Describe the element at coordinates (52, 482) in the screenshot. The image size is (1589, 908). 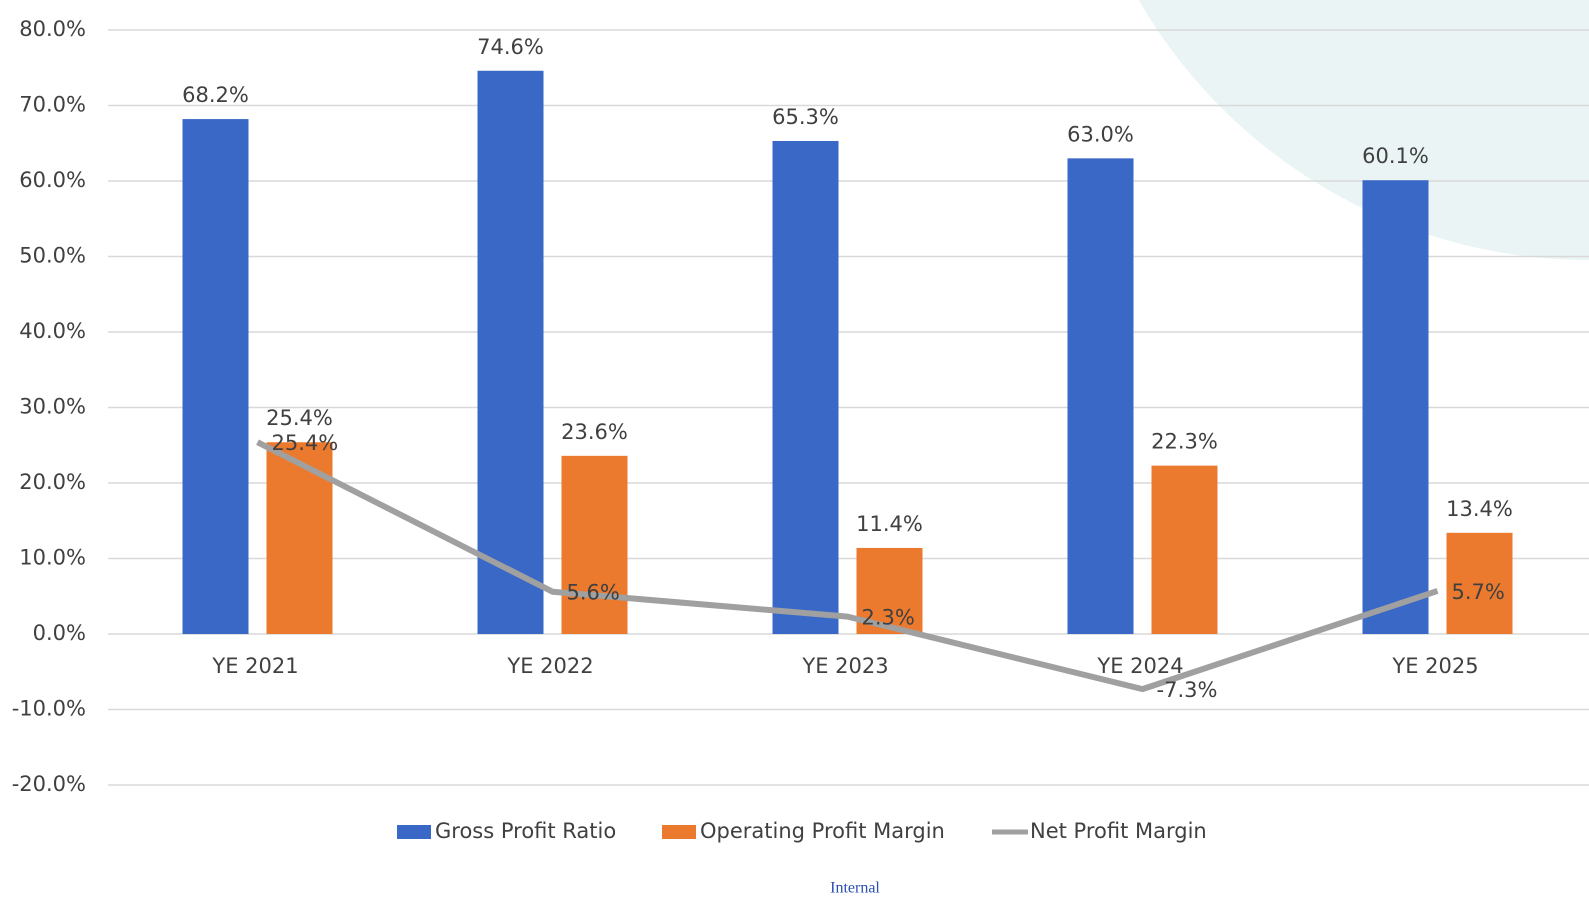
I see `y-tick-label: 20.0%` at that location.